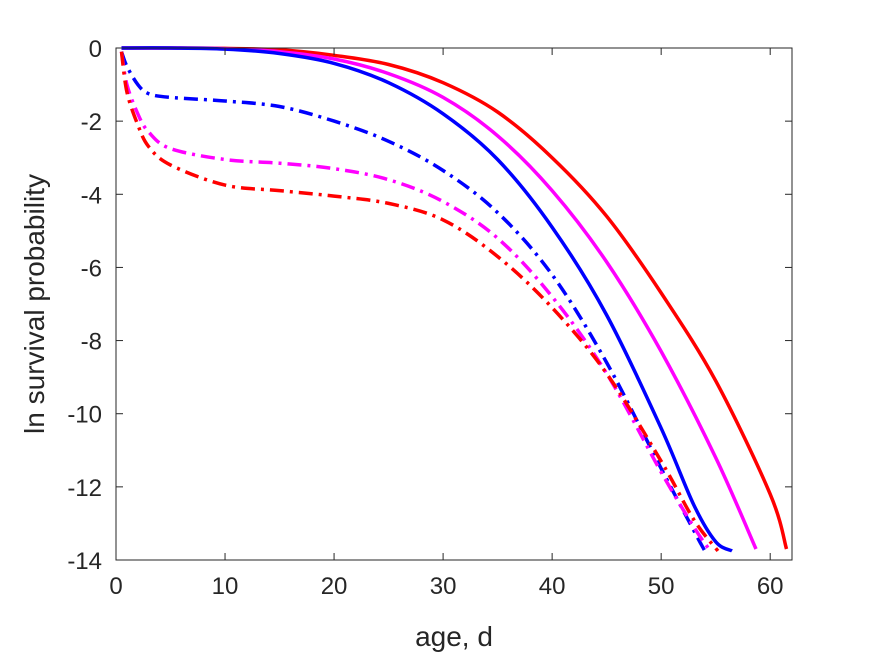  What do you see at coordinates (770, 586) in the screenshot?
I see `x-tick-label: 60` at bounding box center [770, 586].